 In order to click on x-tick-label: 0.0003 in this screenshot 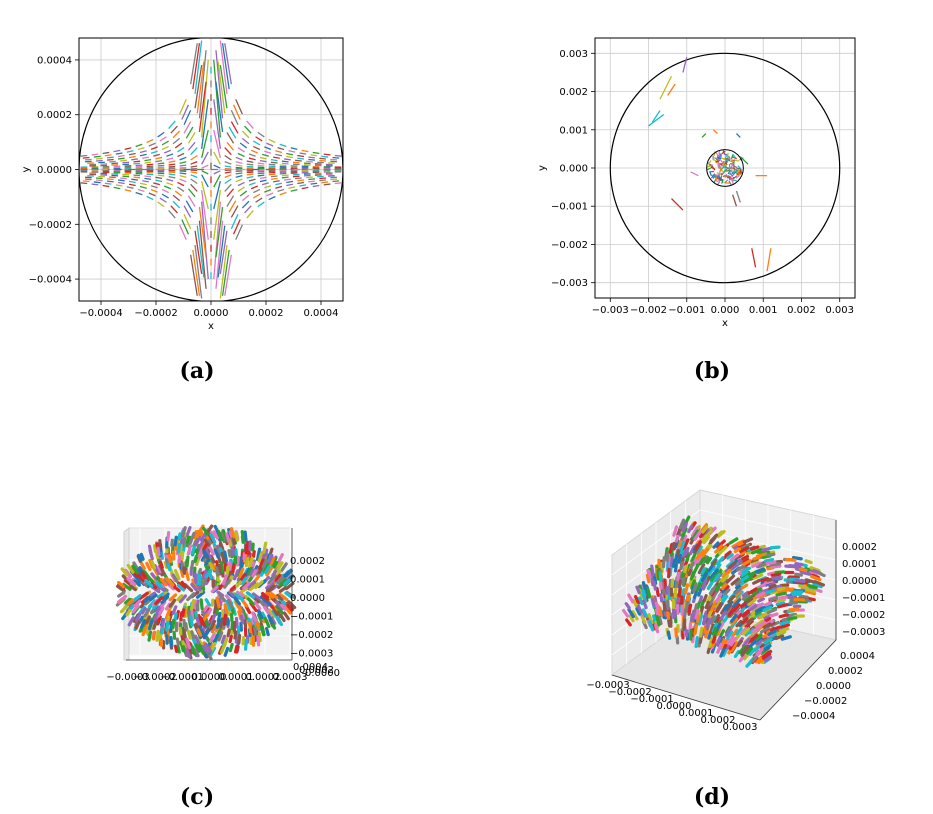, I will do `click(290, 677)`.